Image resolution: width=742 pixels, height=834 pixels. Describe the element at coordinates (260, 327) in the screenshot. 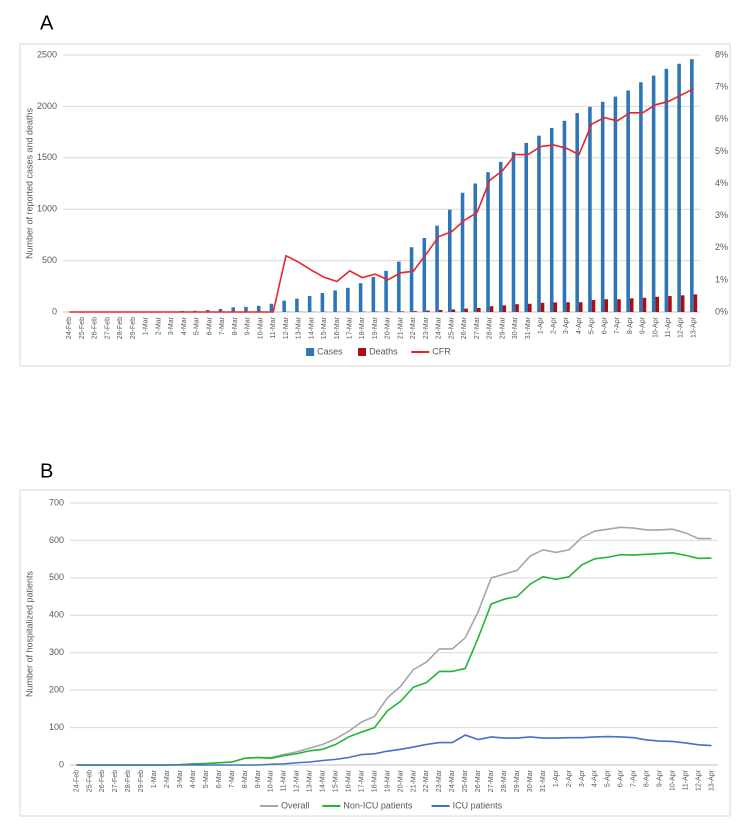

I see `x-tick-label: 10-Mar` at that location.